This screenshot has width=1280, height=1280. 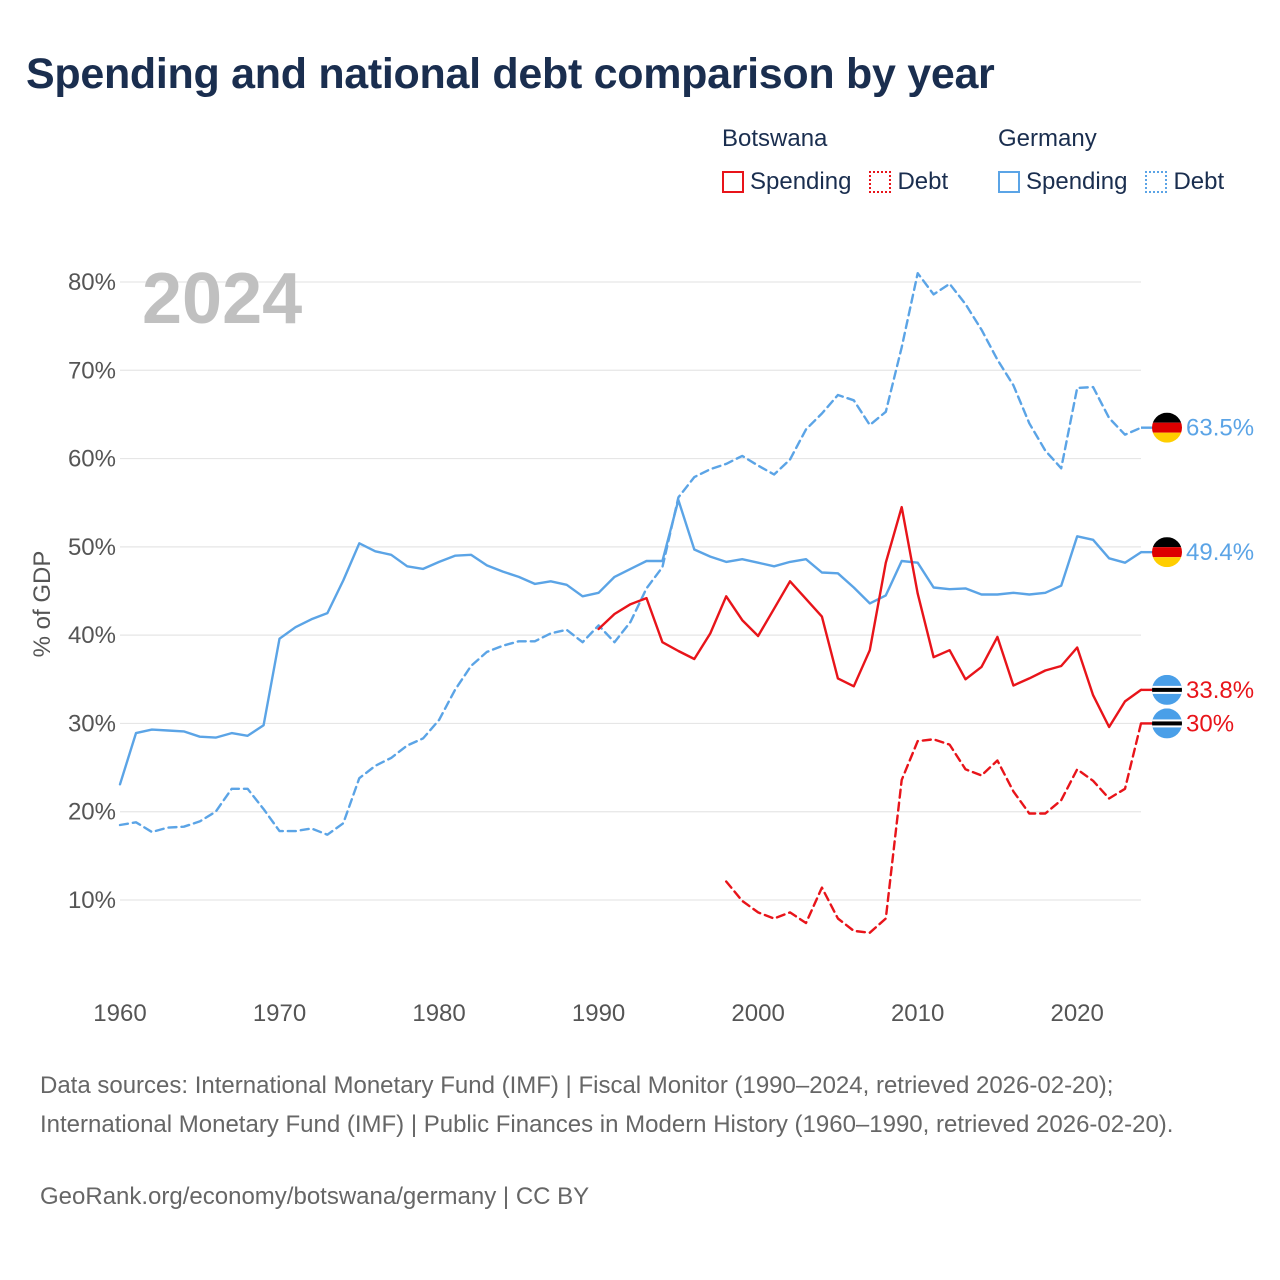 What do you see at coordinates (92, 723) in the screenshot?
I see `y-tick-label: 30%` at bounding box center [92, 723].